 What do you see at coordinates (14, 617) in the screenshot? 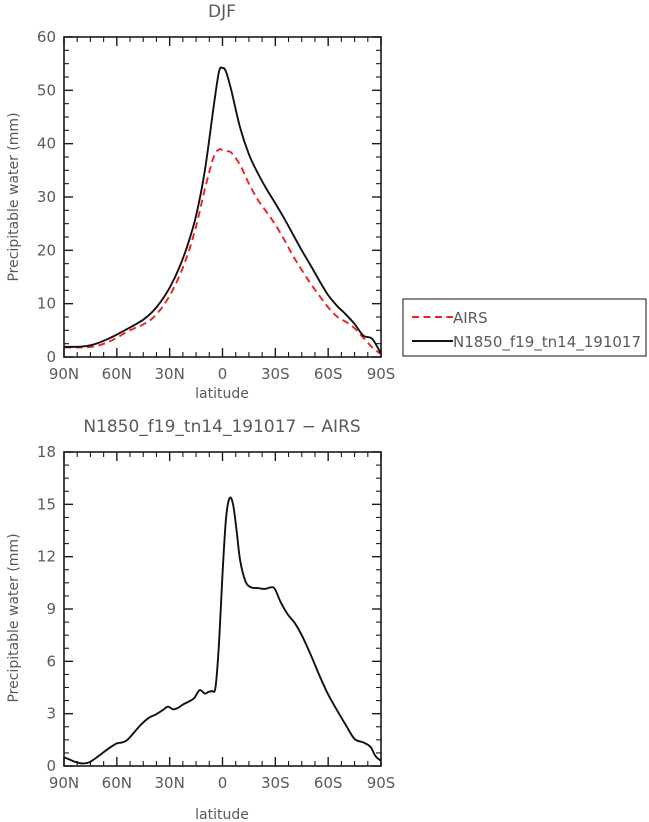
I see `bottom-chart-ylabel: Precipitable water (mm)` at bounding box center [14, 617].